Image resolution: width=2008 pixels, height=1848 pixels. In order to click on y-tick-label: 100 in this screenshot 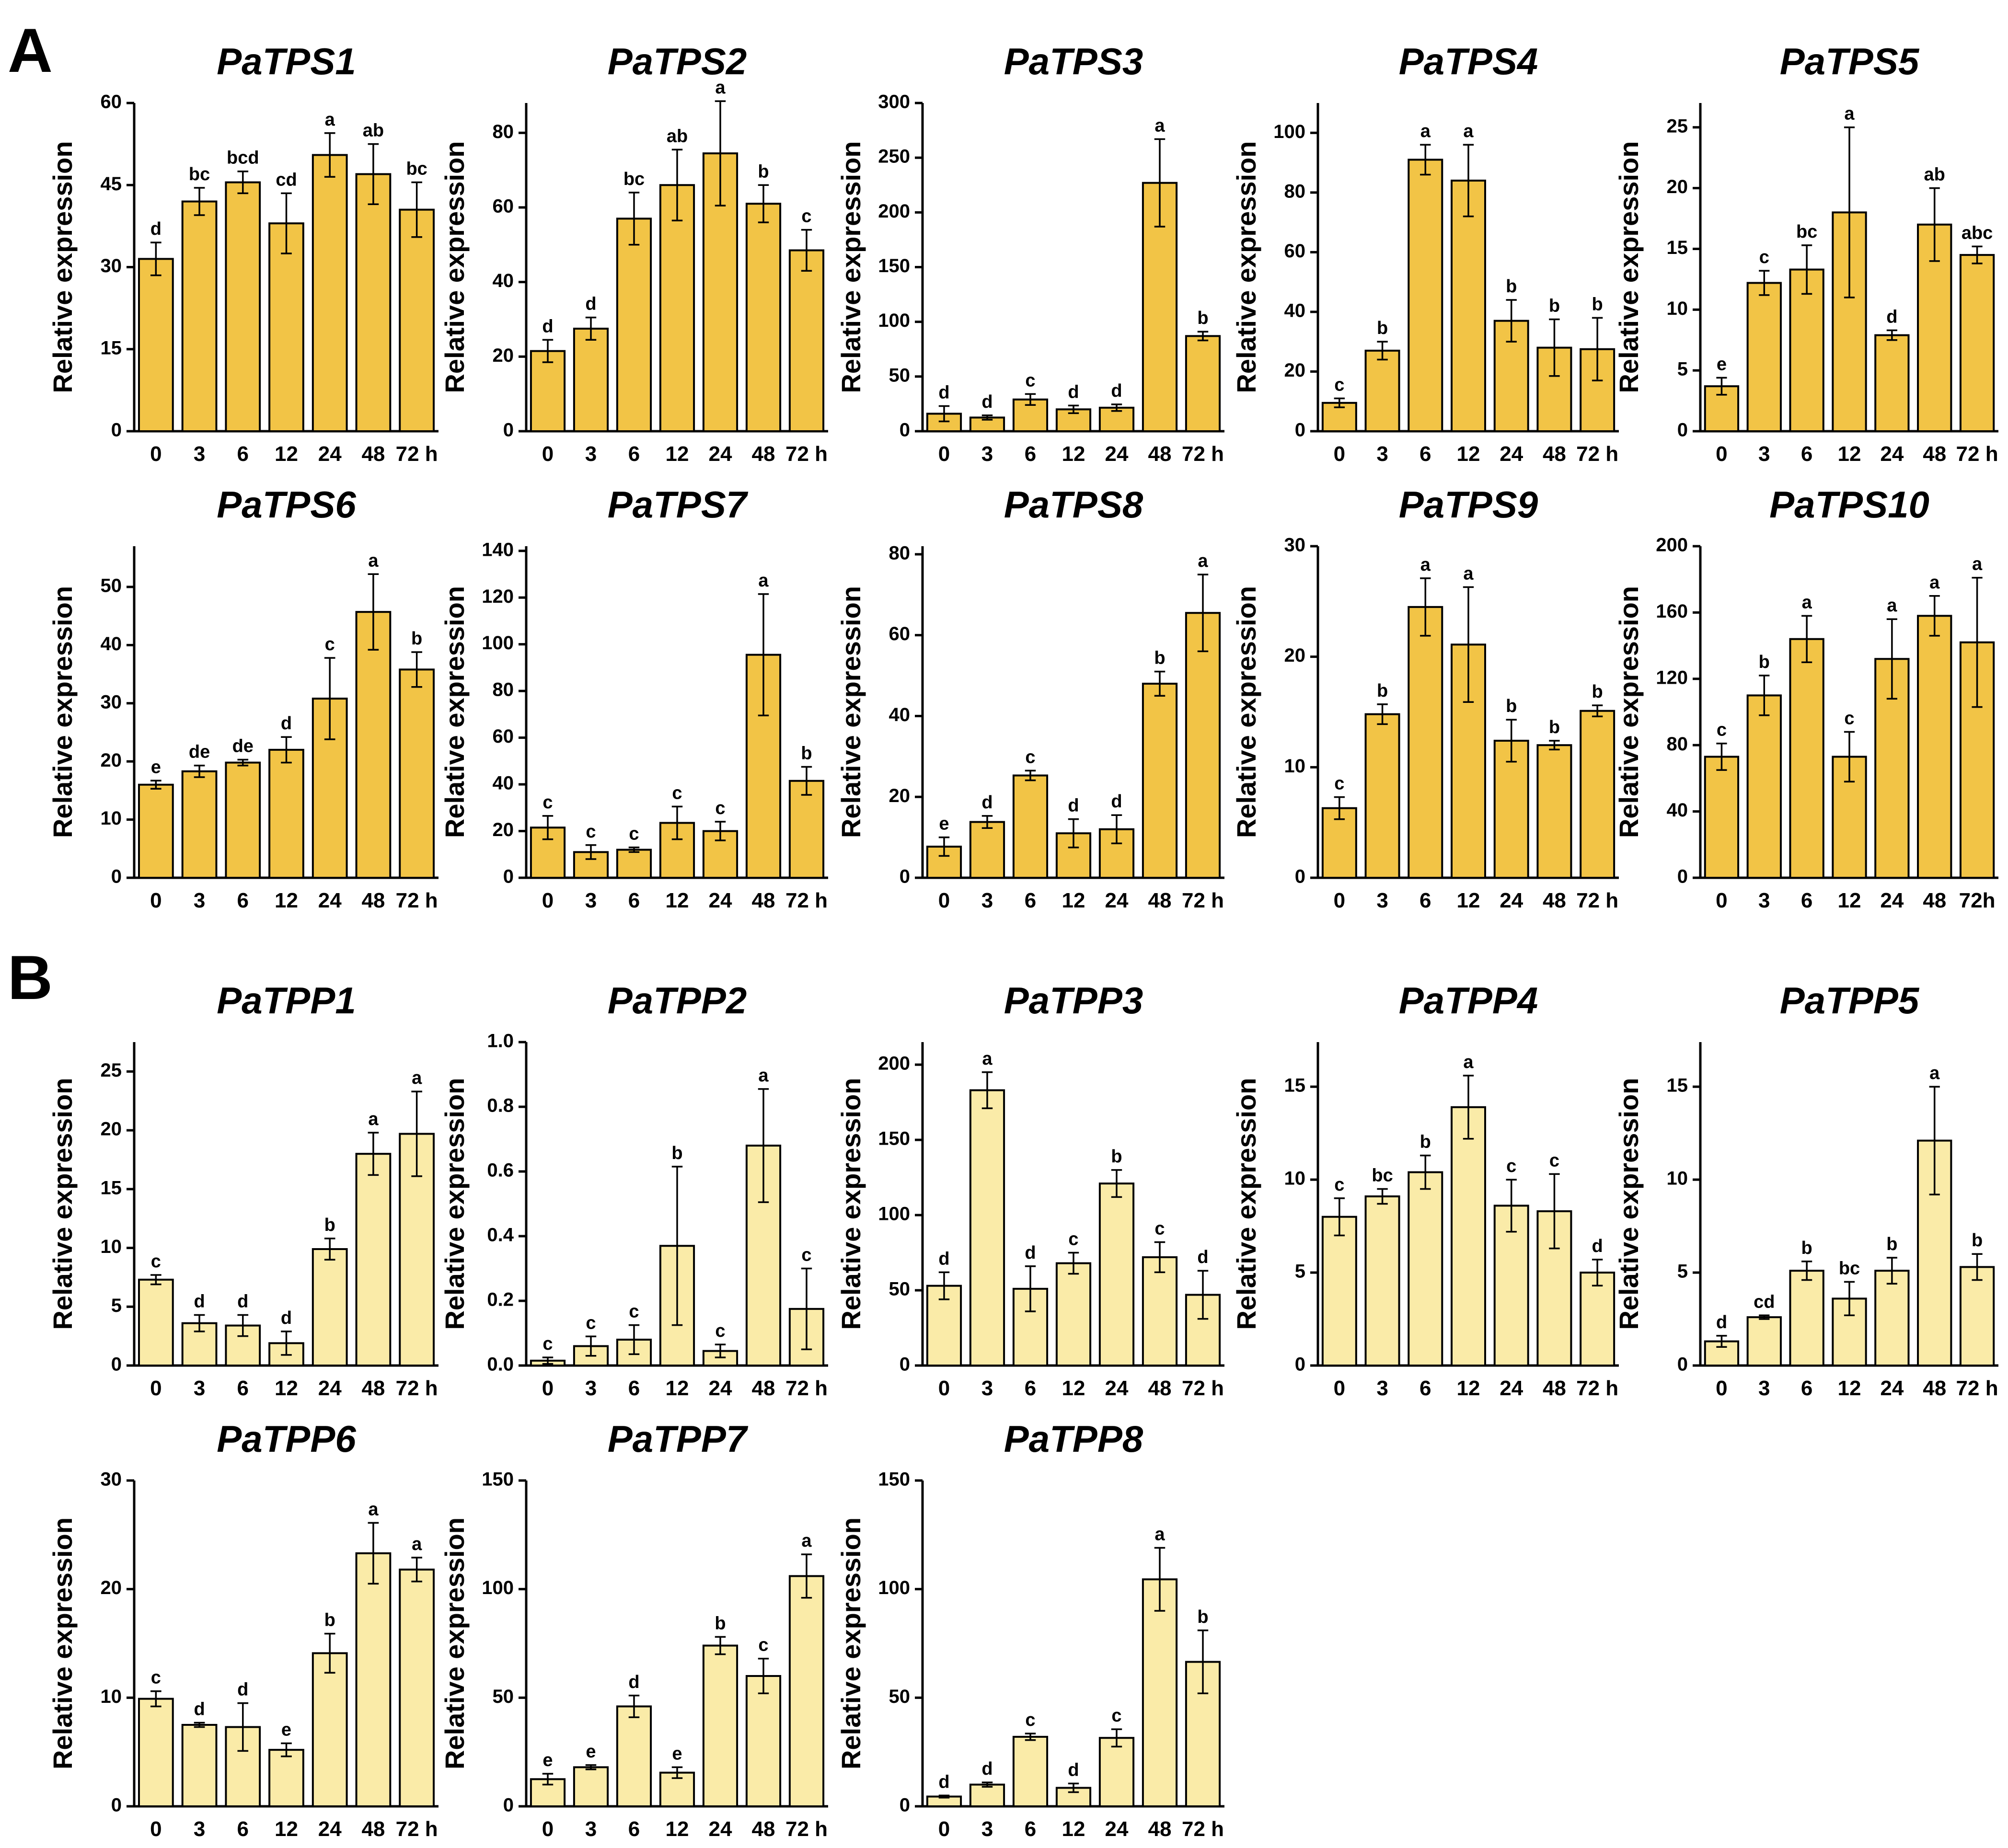, I will do `click(498, 643)`.